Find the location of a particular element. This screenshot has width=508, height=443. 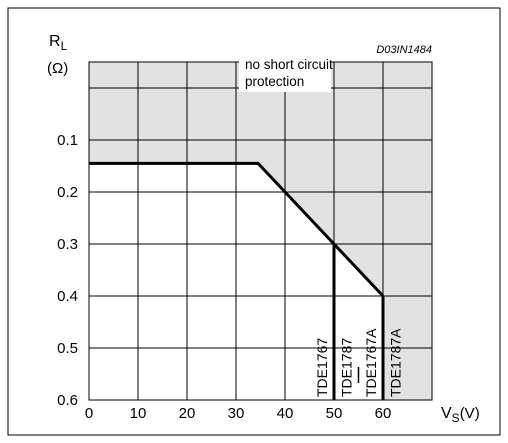

x-axis-subscript: S is located at coordinates (456, 418).